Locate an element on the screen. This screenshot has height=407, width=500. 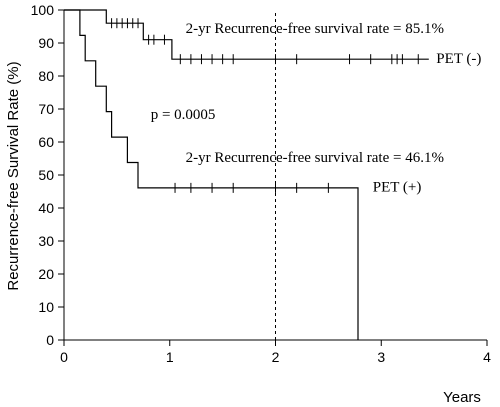
y-tick-label: 100 is located at coordinates (43, 10).